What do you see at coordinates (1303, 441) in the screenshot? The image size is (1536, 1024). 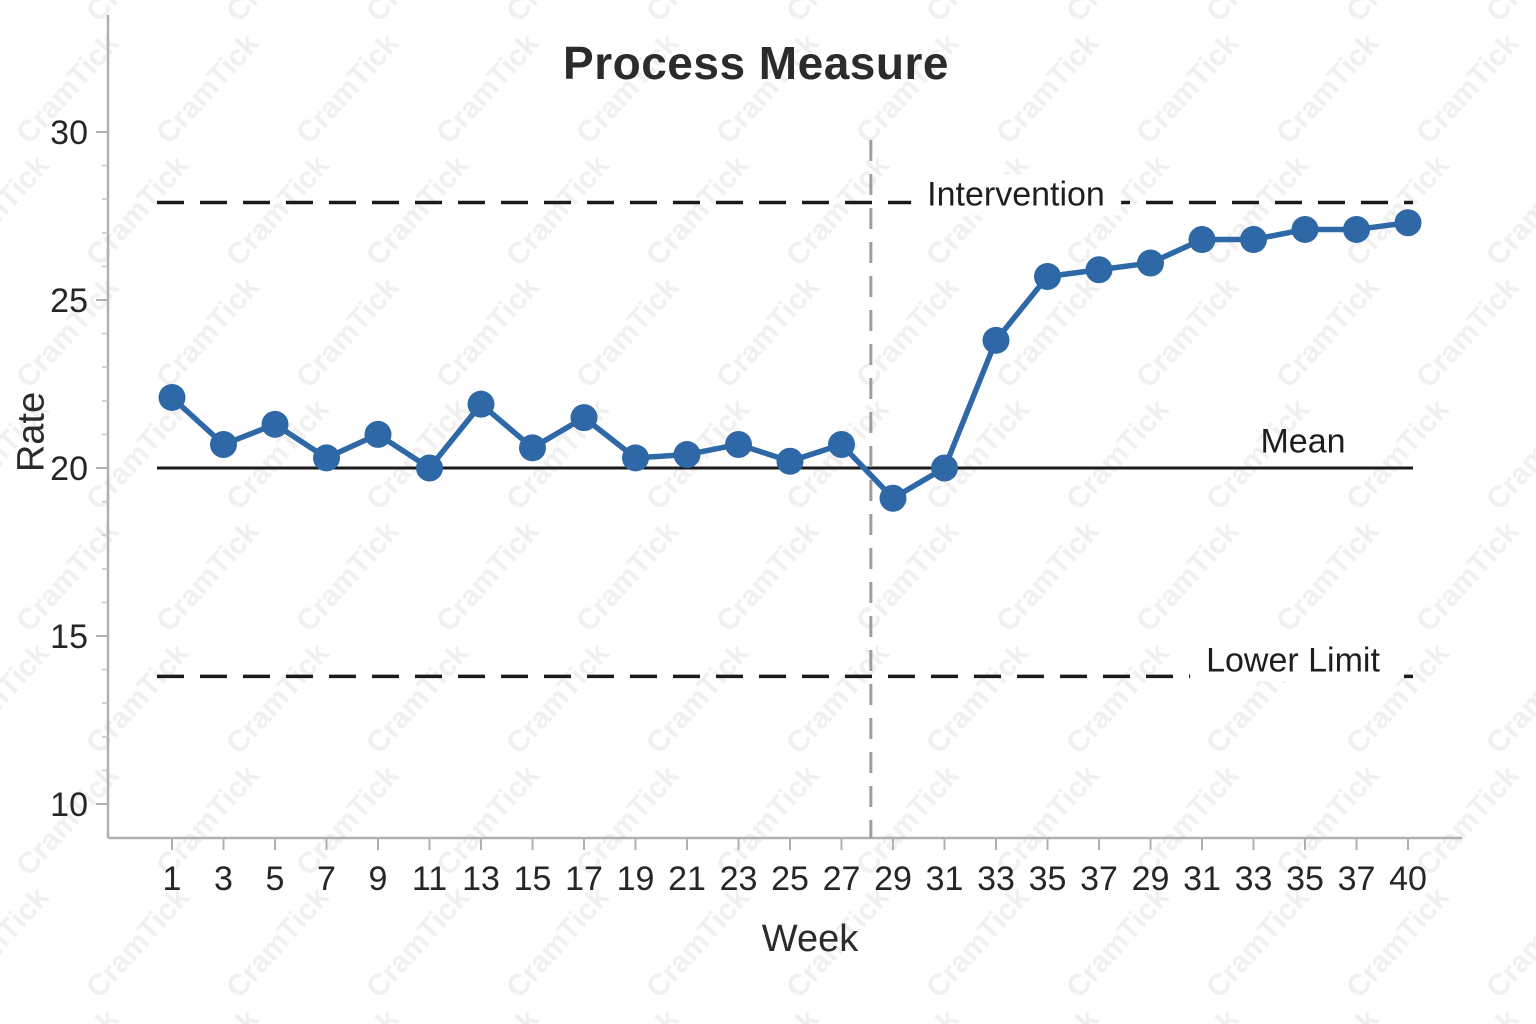 I see `mean-line-label: Mean` at bounding box center [1303, 441].